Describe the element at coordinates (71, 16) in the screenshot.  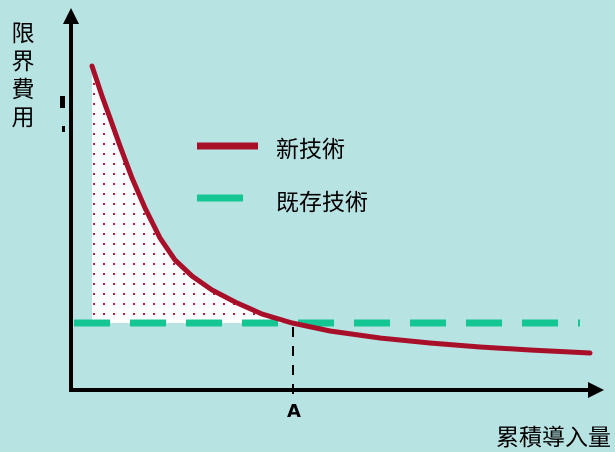
I see `y-axis-arrow` at that location.